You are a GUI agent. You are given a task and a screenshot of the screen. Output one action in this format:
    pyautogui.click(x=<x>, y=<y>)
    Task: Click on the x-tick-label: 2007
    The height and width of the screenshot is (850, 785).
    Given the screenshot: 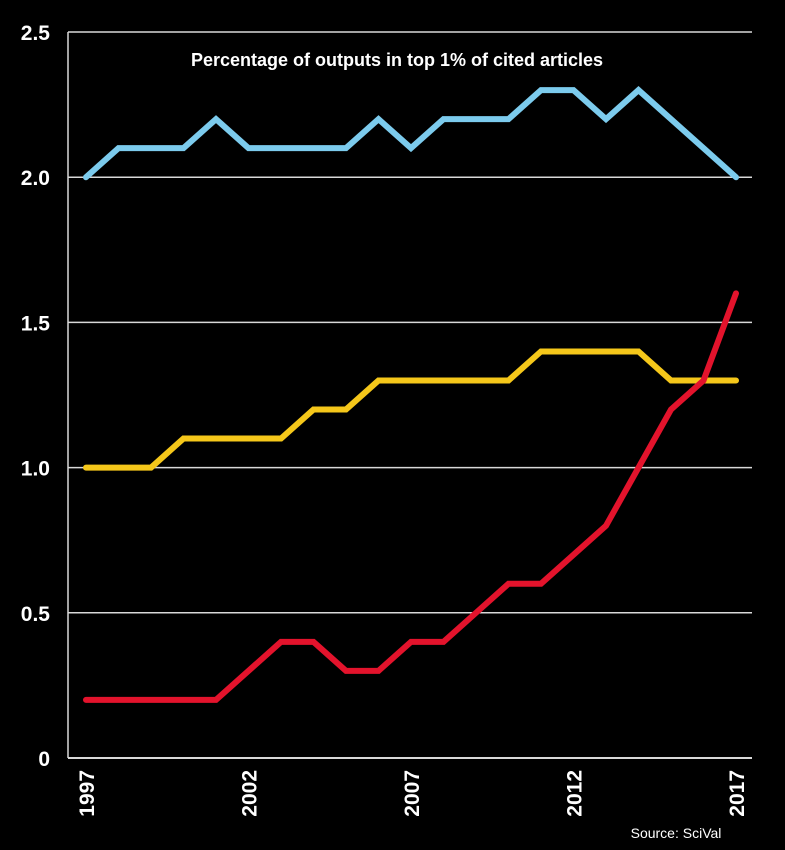 What is the action you would take?
    pyautogui.click(x=412, y=793)
    